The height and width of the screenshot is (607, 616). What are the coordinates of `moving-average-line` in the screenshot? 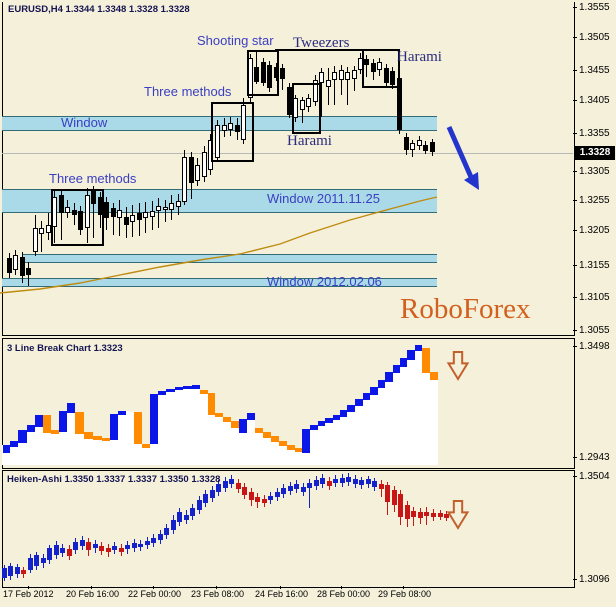 It's located at (219, 245).